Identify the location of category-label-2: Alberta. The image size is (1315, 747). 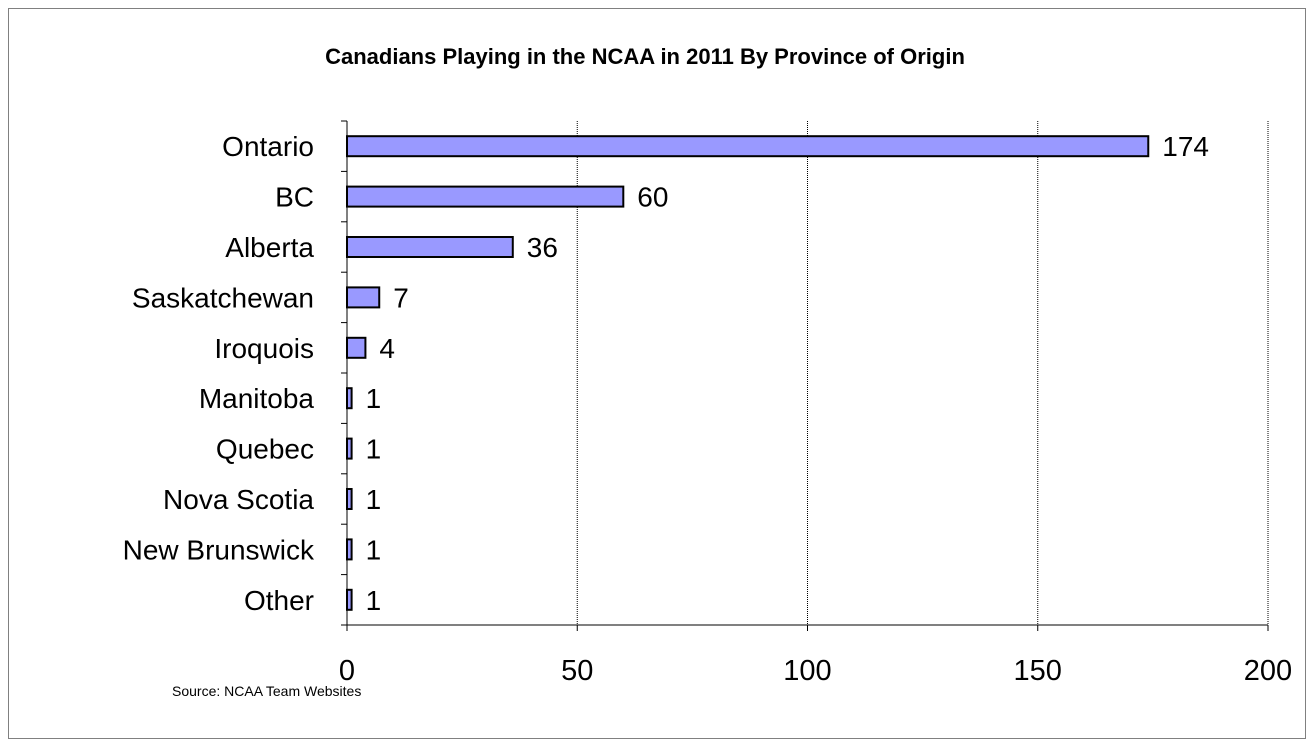
(269, 247).